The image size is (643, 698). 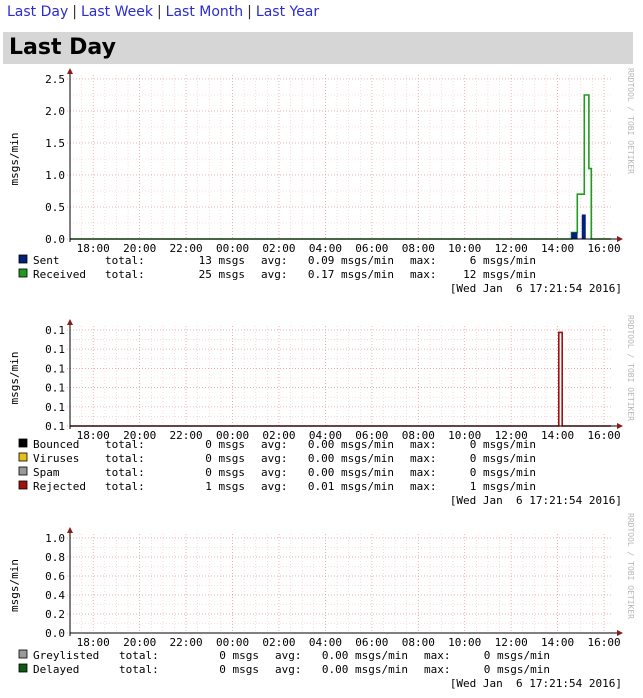 What do you see at coordinates (163, 12) in the screenshot?
I see `period-nav: Last Day | Last Week | Last Month | Last Year` at bounding box center [163, 12].